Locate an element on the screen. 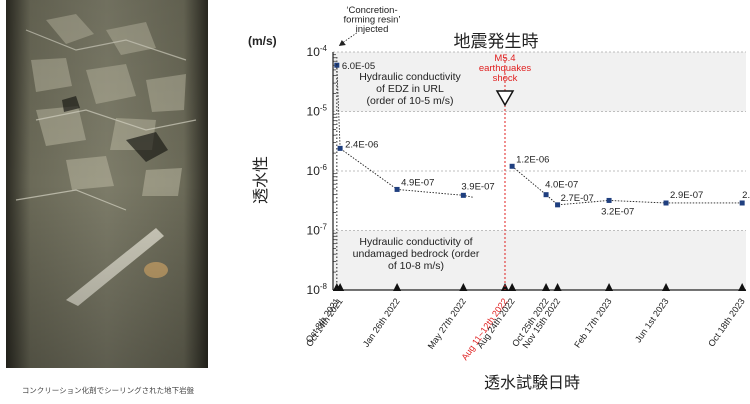  y-unit-label: (m/s) is located at coordinates (262, 41).